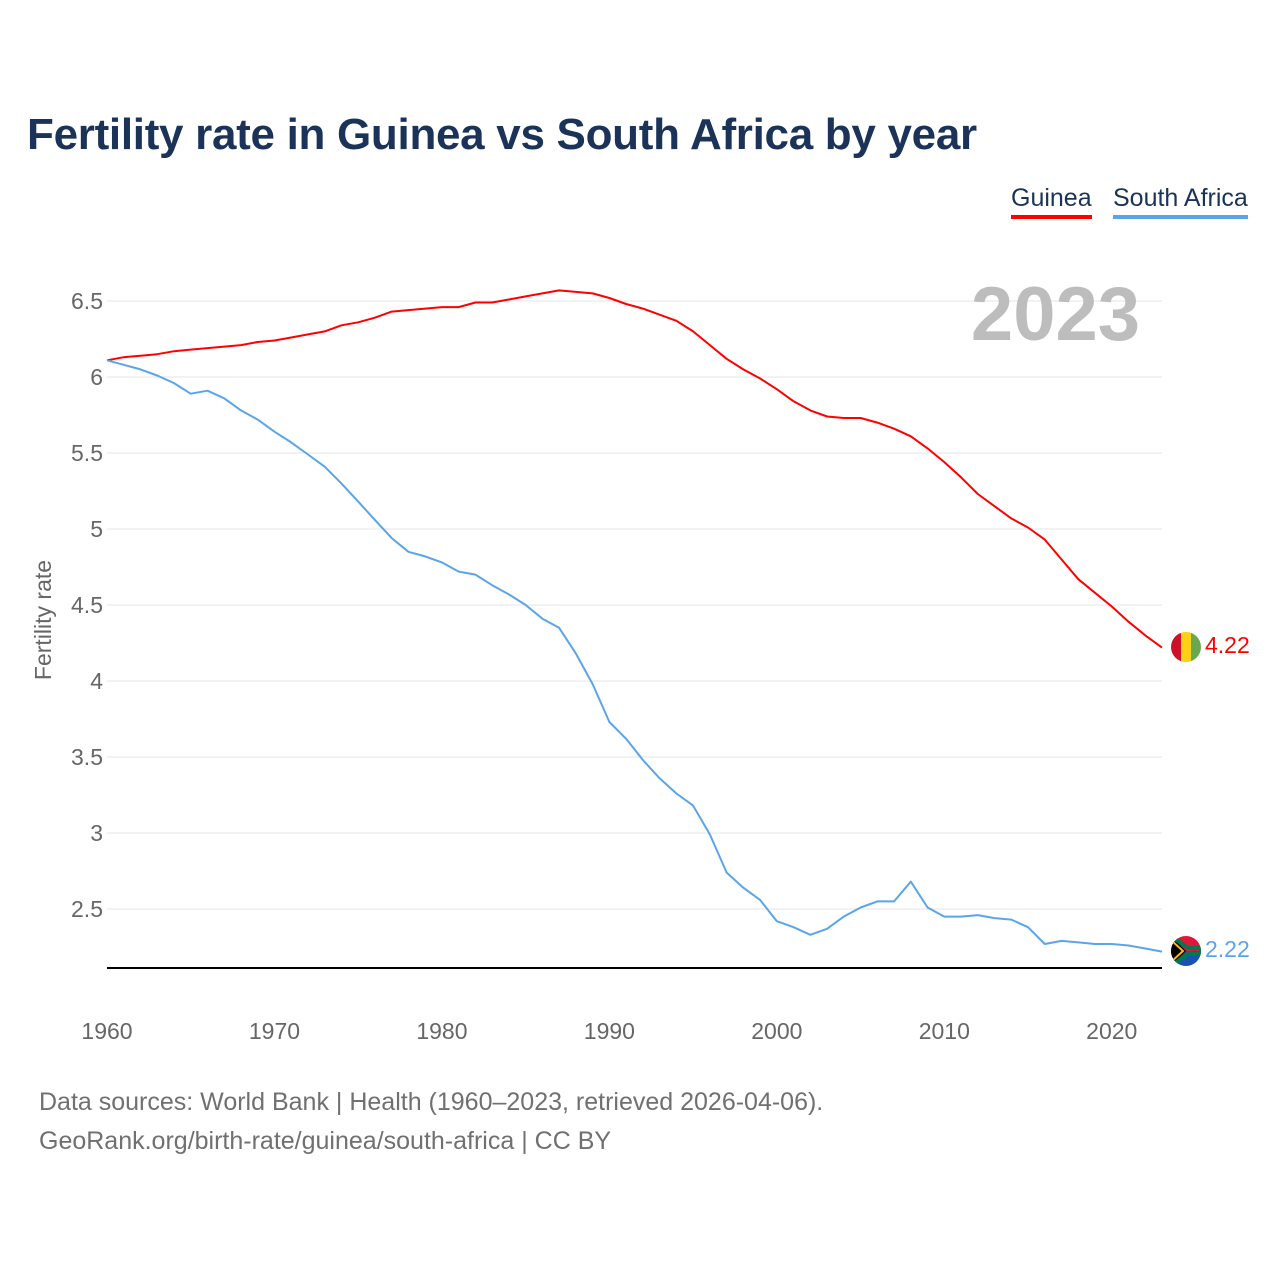 The height and width of the screenshot is (1280, 1280). What do you see at coordinates (1186, 951) in the screenshot?
I see `south-africa-flag-icon` at bounding box center [1186, 951].